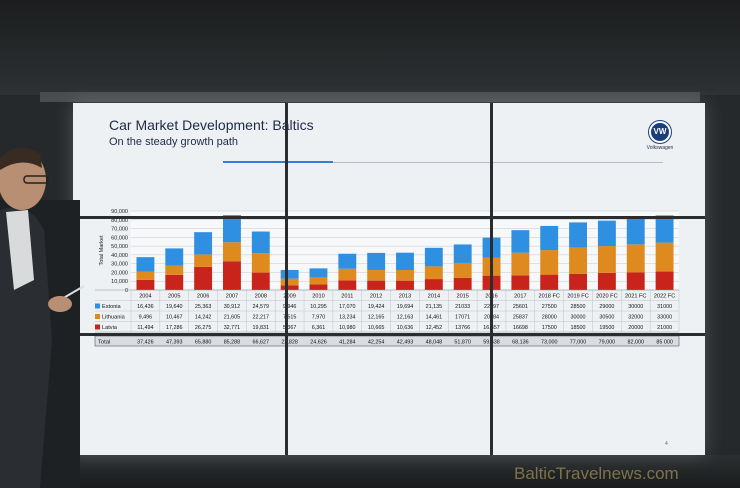 This screenshot has height=488, width=740. Describe the element at coordinates (549, 307) in the screenshot. I see `data-label: 27500` at that location.